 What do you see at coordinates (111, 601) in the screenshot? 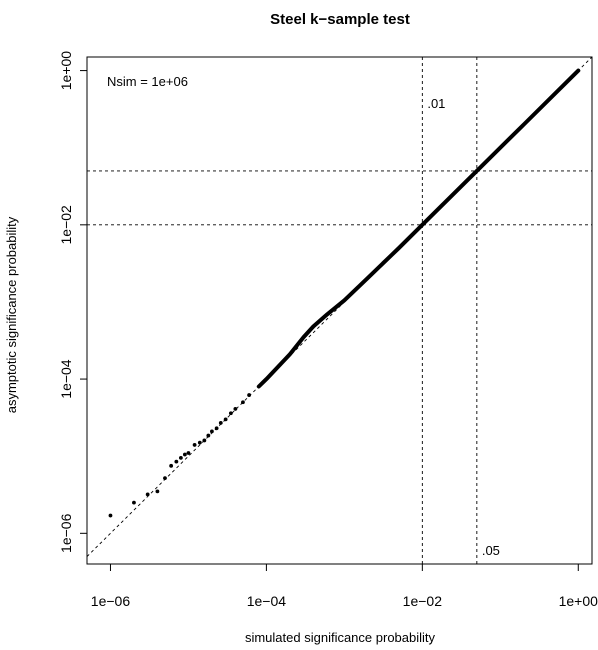
I see `x-tick-label: 1e−06` at bounding box center [111, 601].